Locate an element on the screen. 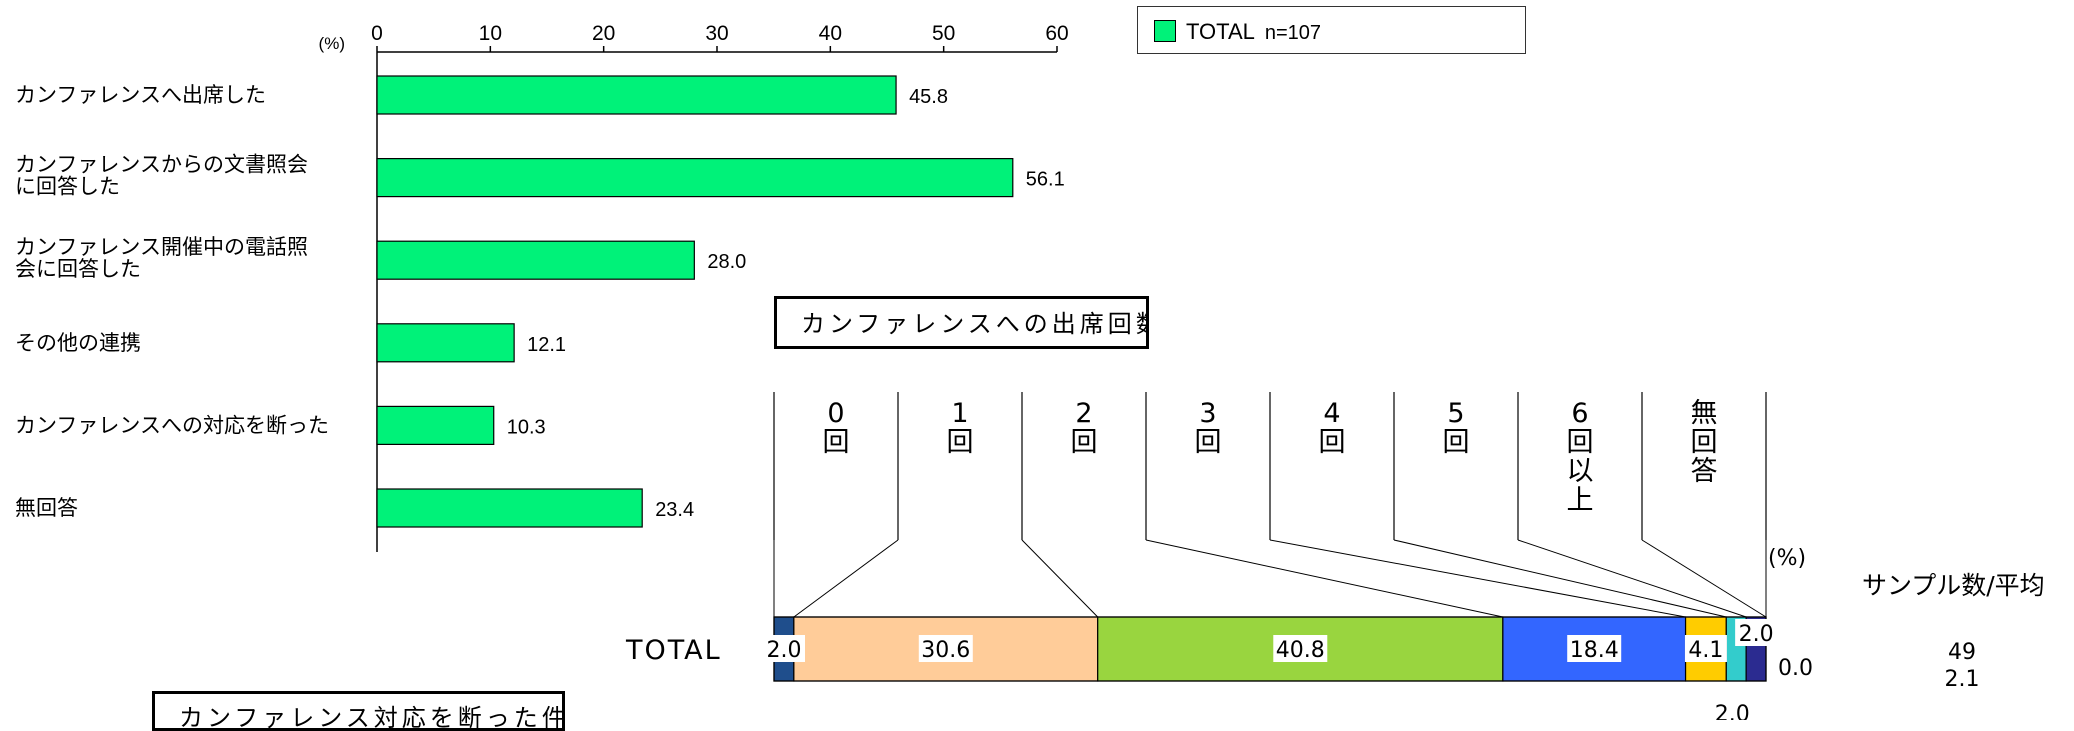 This screenshot has height=731, width=2074. x-tick-label: 30 is located at coordinates (716, 33).